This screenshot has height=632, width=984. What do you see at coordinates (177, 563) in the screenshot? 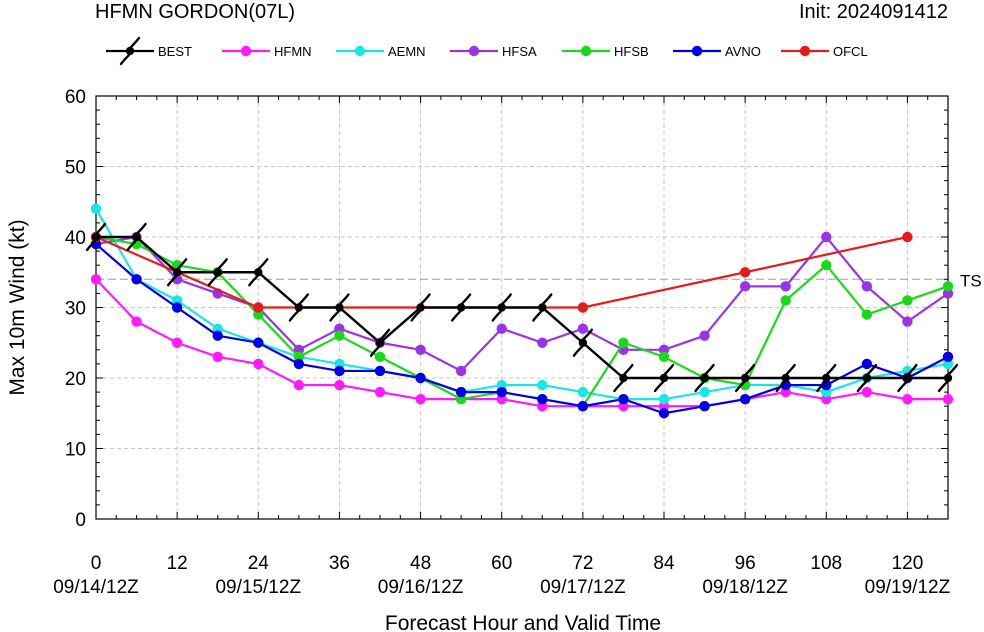
I see `x-tick-label: 12` at bounding box center [177, 563].